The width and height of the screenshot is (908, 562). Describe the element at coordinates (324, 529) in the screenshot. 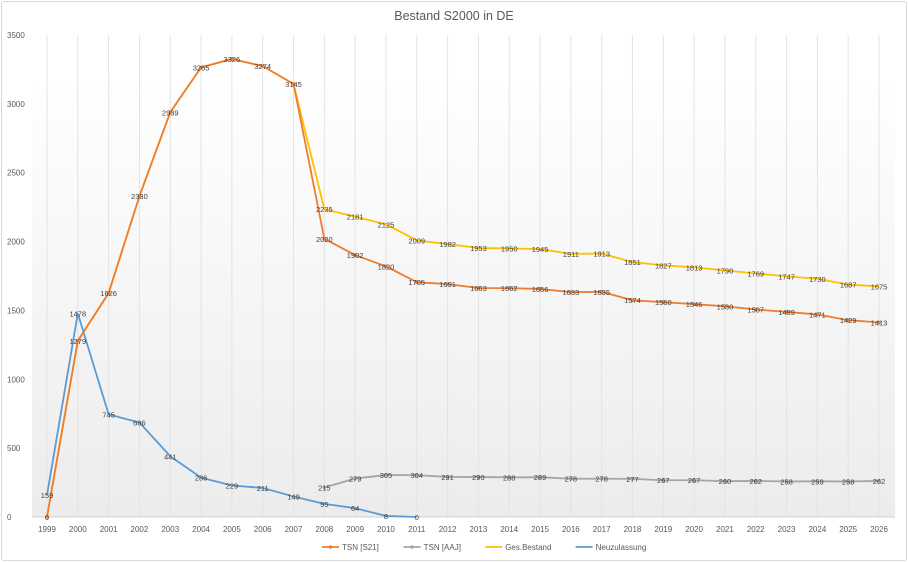

I see `x-tick-label: 2008` at that location.